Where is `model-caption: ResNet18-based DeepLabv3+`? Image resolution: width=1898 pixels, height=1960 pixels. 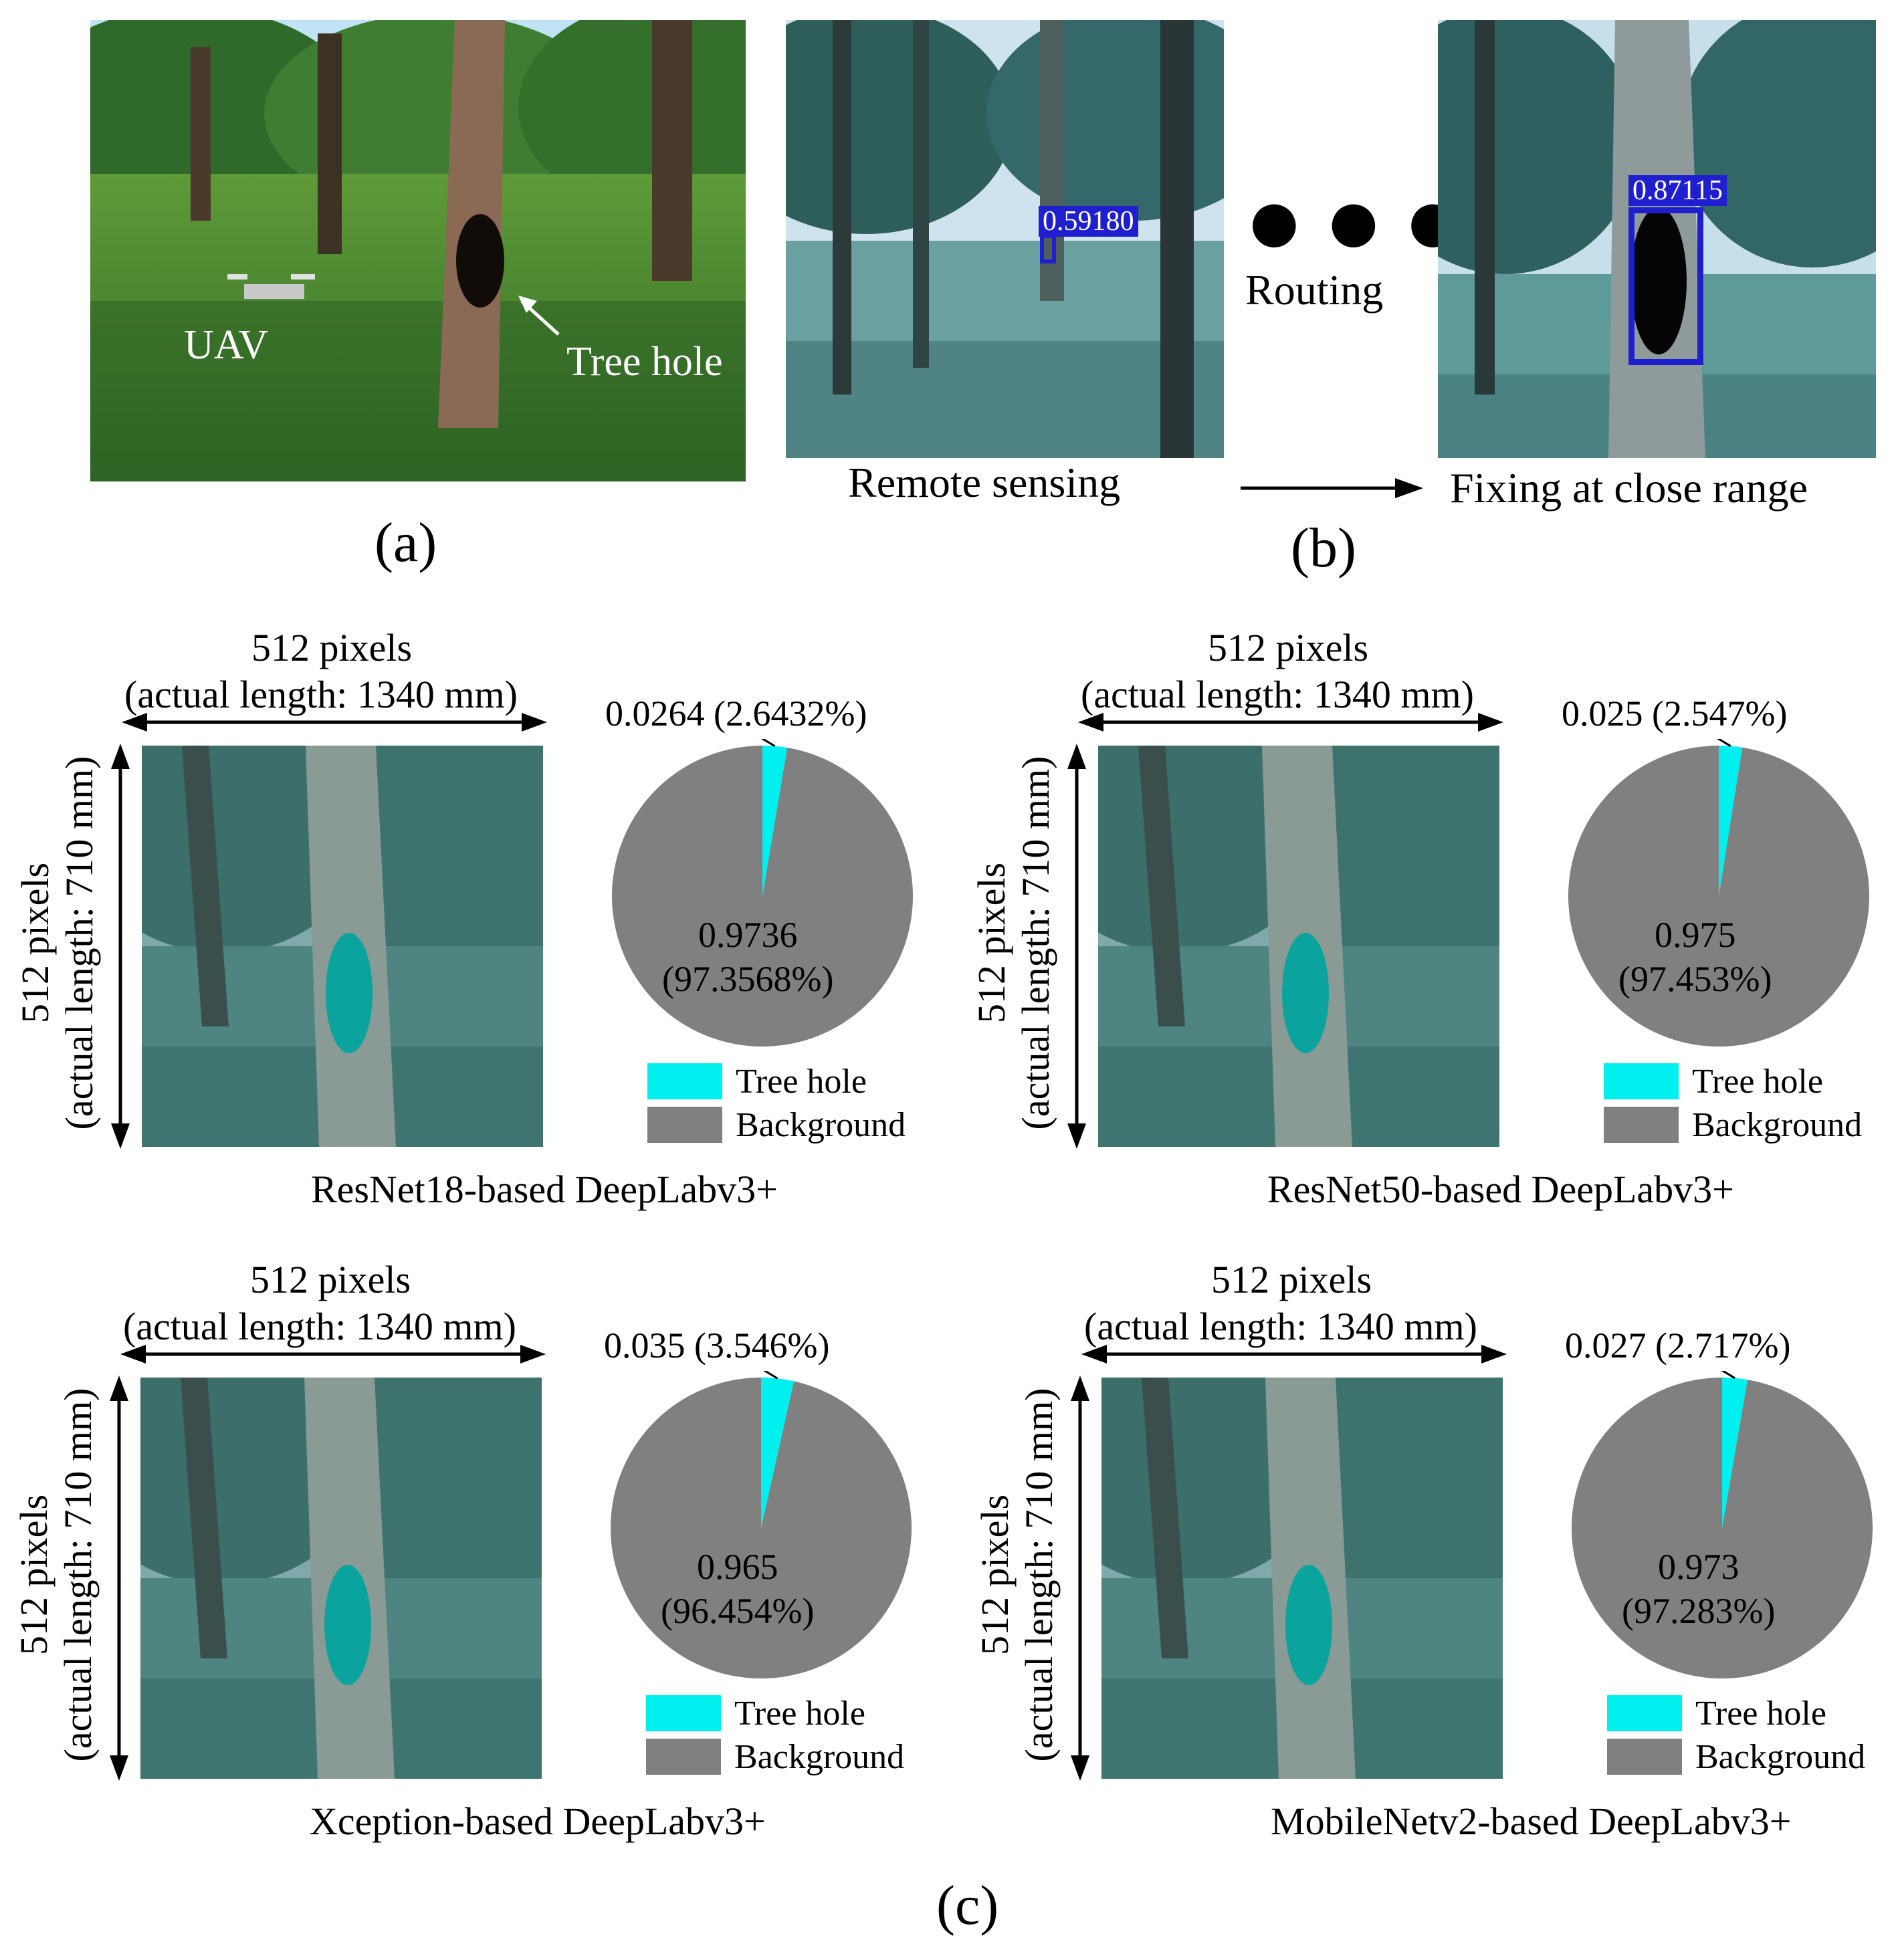 model-caption: ResNet18-based DeepLabv3+ is located at coordinates (544, 1189).